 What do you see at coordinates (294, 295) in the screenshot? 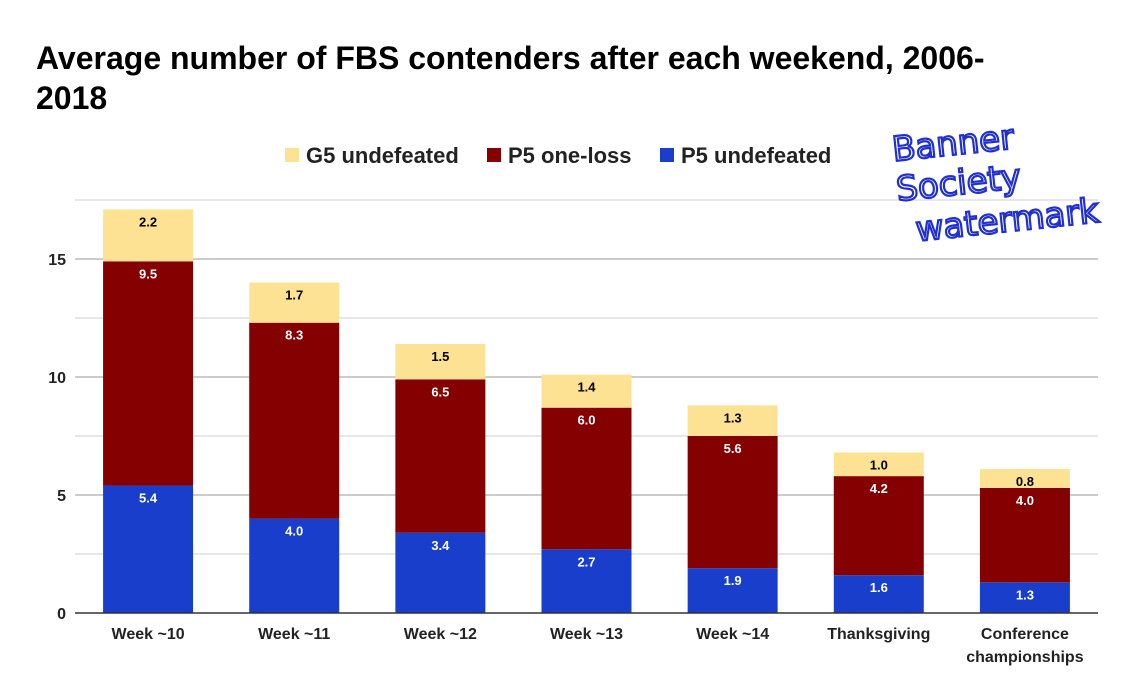
I see `data-label: 1.7` at bounding box center [294, 295].